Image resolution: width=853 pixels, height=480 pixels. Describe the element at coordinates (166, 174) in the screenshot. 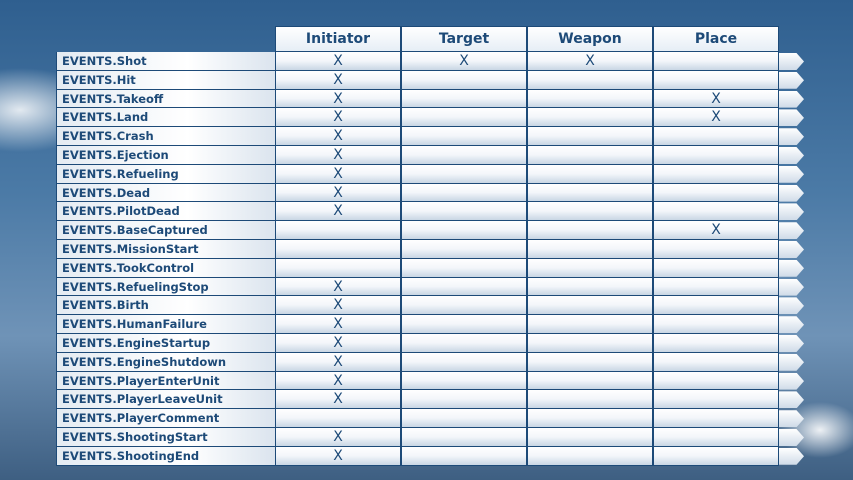

I see `event-name: EVENTS.Refueling` at that location.